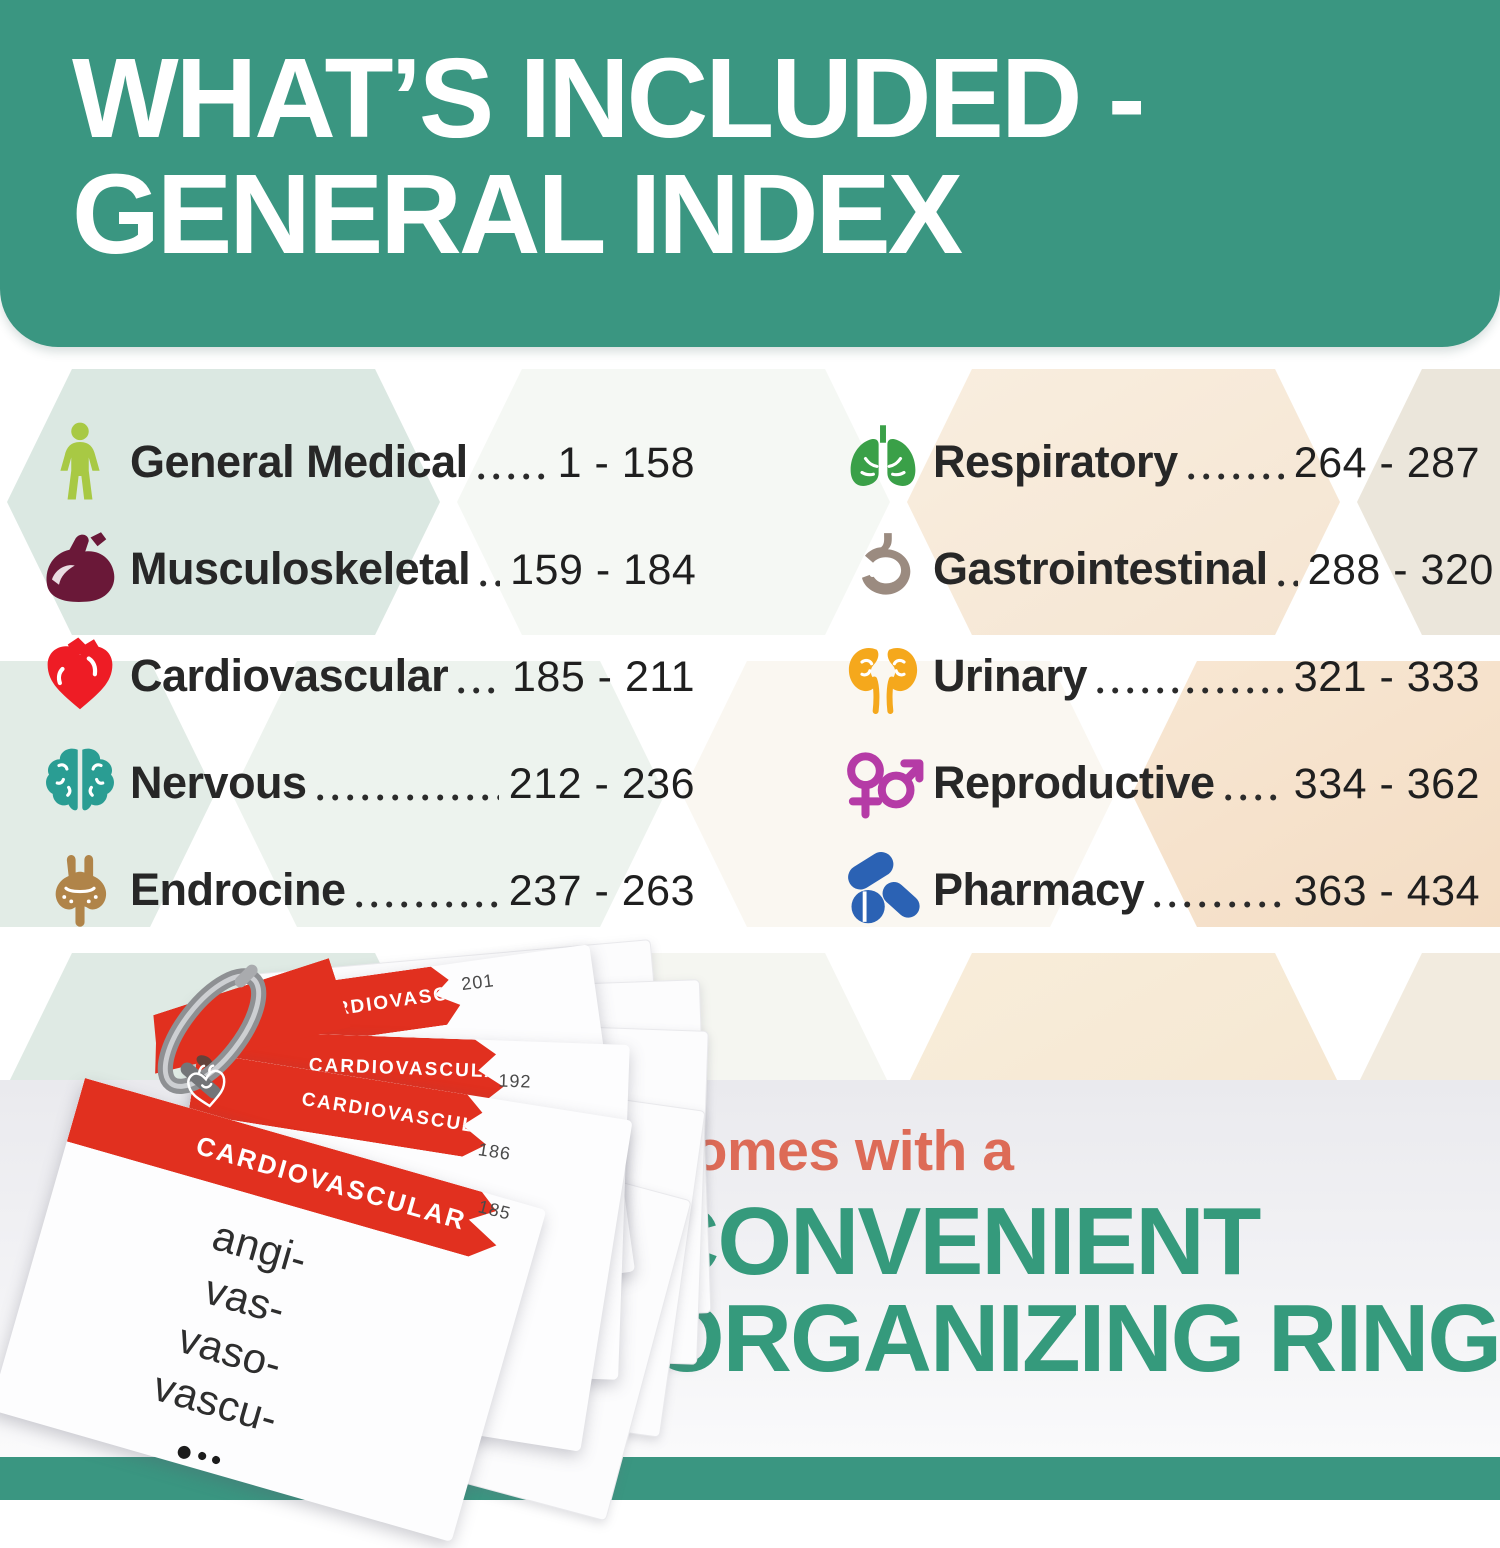 This screenshot has width=1500, height=1548. What do you see at coordinates (1386, 891) in the screenshot?
I see `index-page-range: 363 - 434` at bounding box center [1386, 891].